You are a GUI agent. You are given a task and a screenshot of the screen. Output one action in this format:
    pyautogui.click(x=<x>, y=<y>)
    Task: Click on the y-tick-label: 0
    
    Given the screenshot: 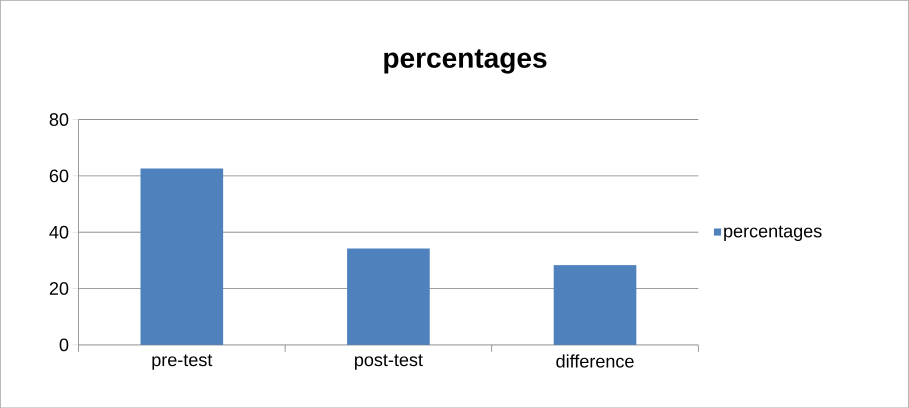 What is the action you would take?
    pyautogui.click(x=64, y=345)
    